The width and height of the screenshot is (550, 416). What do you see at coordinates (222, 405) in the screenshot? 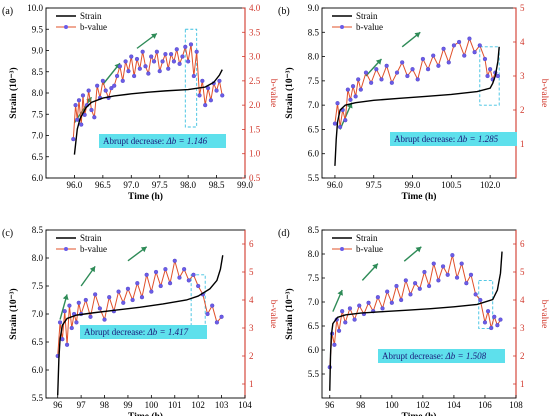
I see `x-tick-label: 103` at bounding box center [222, 405].